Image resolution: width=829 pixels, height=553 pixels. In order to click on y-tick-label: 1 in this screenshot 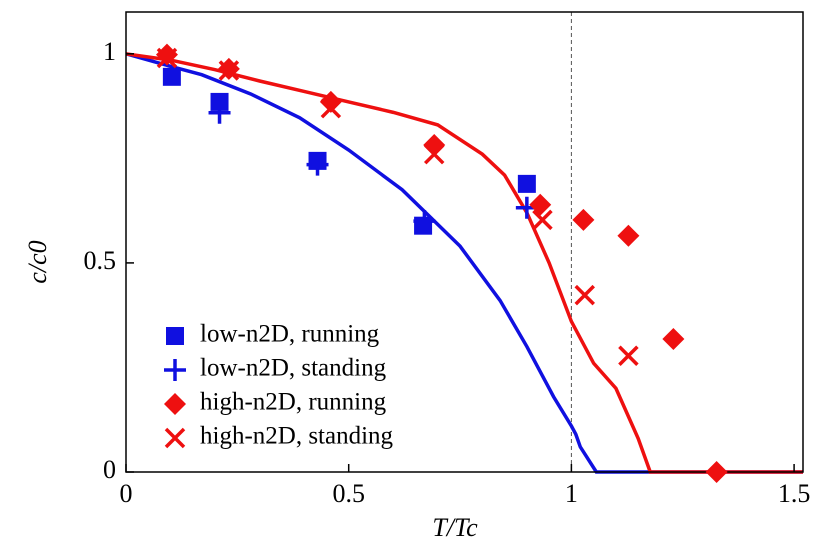, I will do `click(109, 51)`.